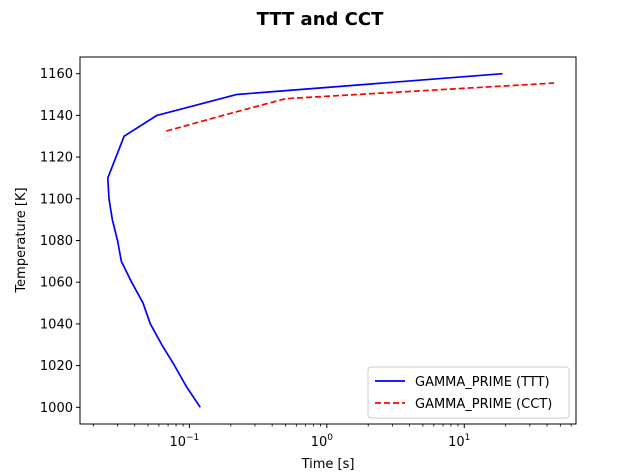 Image resolution: width=640 pixels, height=476 pixels. Describe the element at coordinates (56, 324) in the screenshot. I see `y-tick-label: 1040` at that location.